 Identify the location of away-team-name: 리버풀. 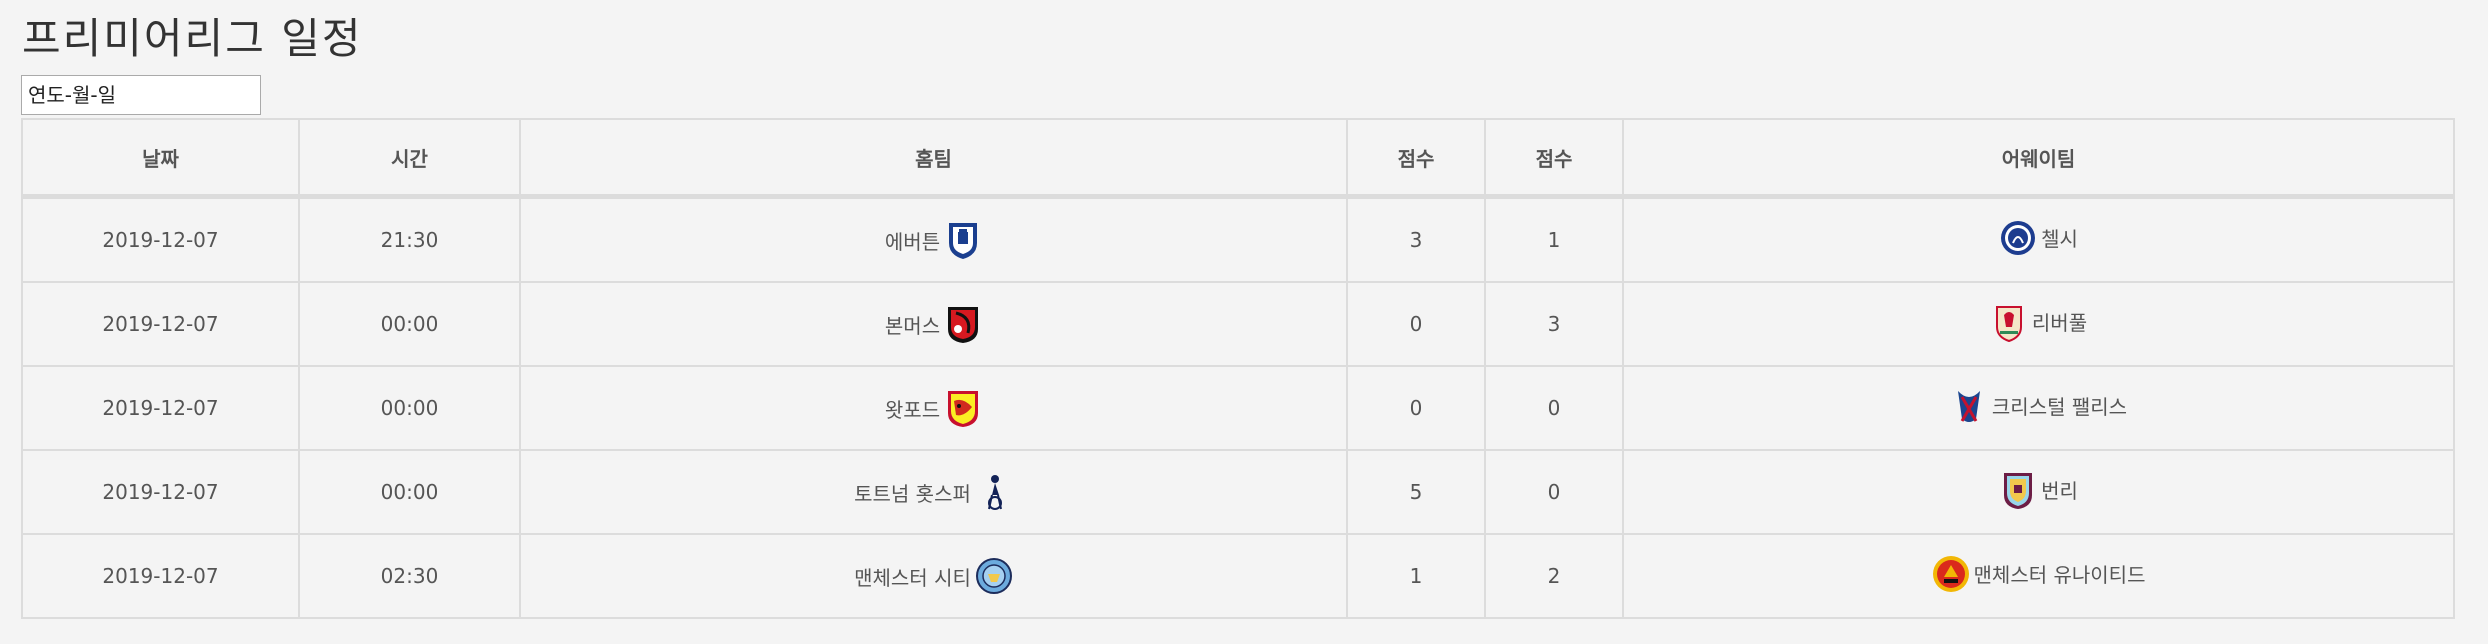
(2059, 323).